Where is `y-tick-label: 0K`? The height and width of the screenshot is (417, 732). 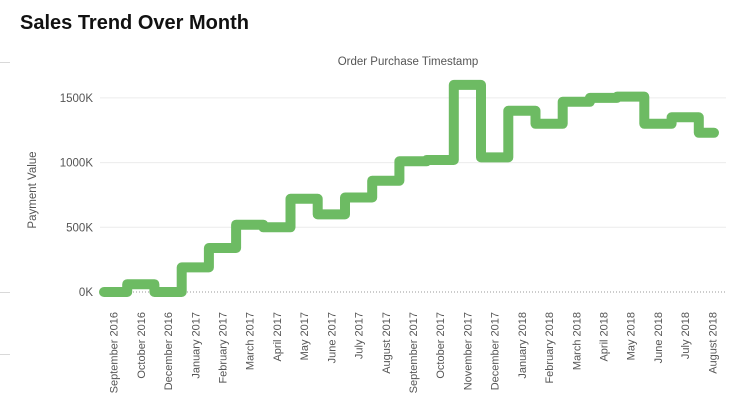 y-tick-label: 0K is located at coordinates (86, 293).